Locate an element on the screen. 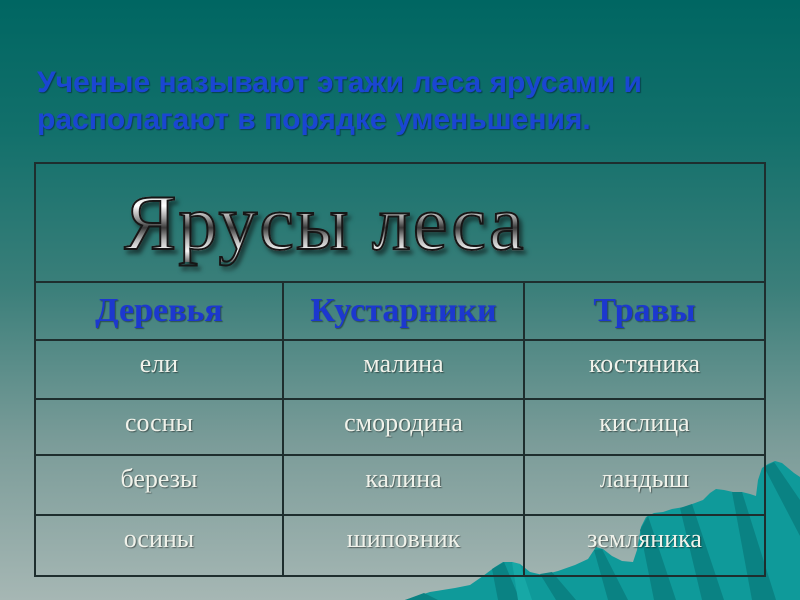  table-cell: ели is located at coordinates (160, 369).